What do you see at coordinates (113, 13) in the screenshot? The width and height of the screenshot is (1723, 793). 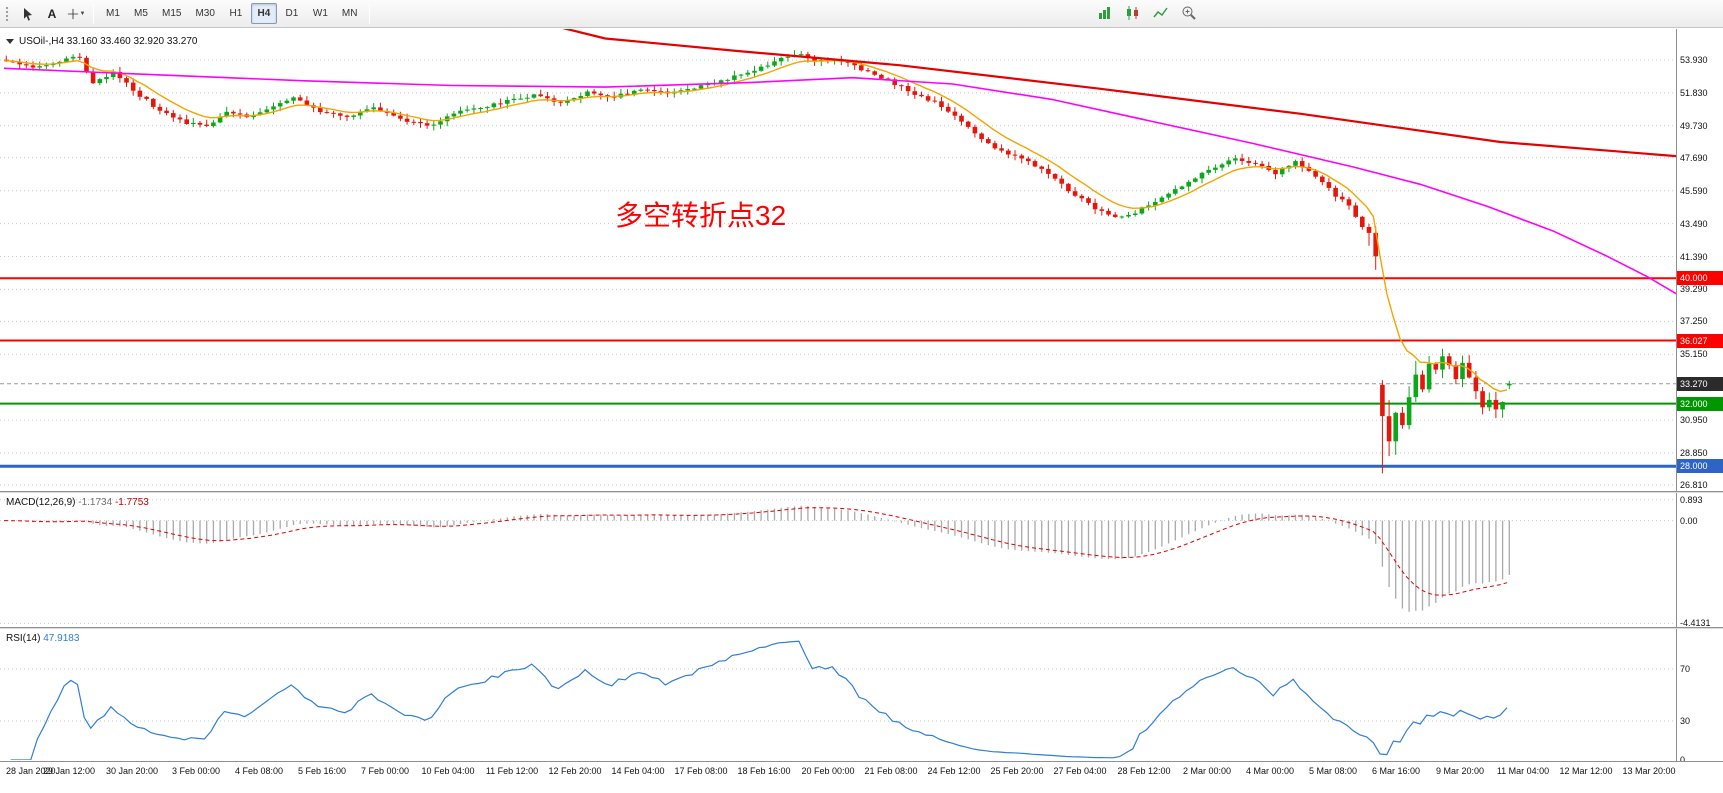 I see `timeframe-button-m1: M1` at bounding box center [113, 13].